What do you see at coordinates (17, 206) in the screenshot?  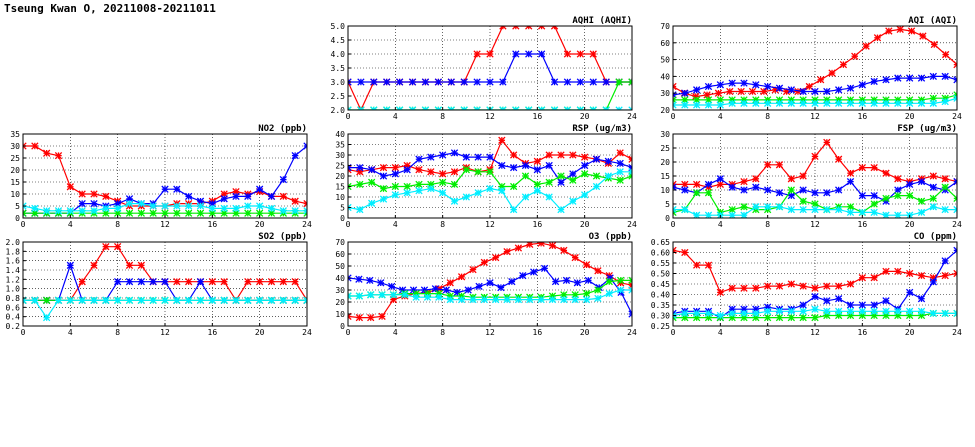 I see `y-tick-label: 5` at bounding box center [17, 206].